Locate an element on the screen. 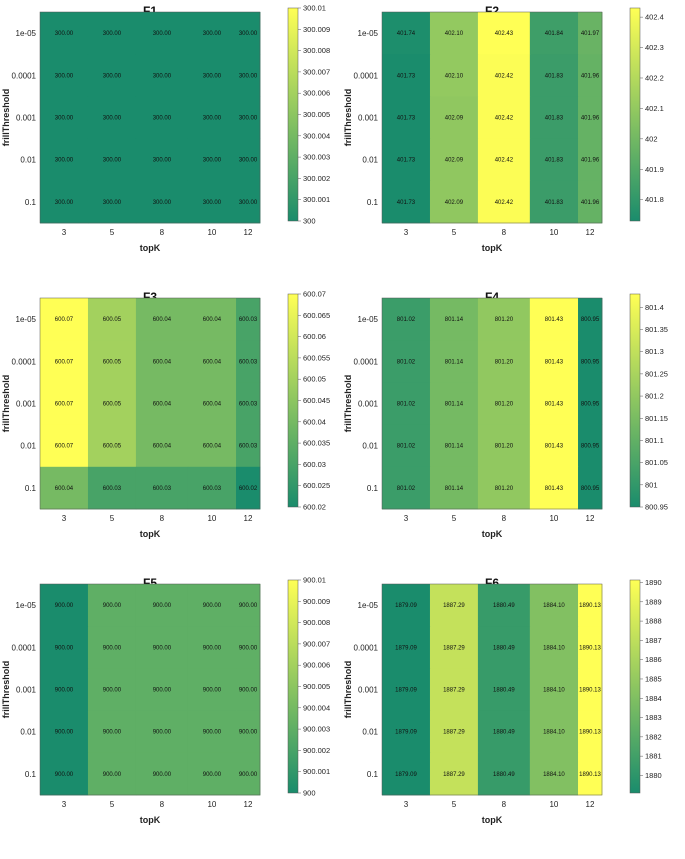 The image size is (685, 859). colorbar-tick-label: 1886 is located at coordinates (653, 659).